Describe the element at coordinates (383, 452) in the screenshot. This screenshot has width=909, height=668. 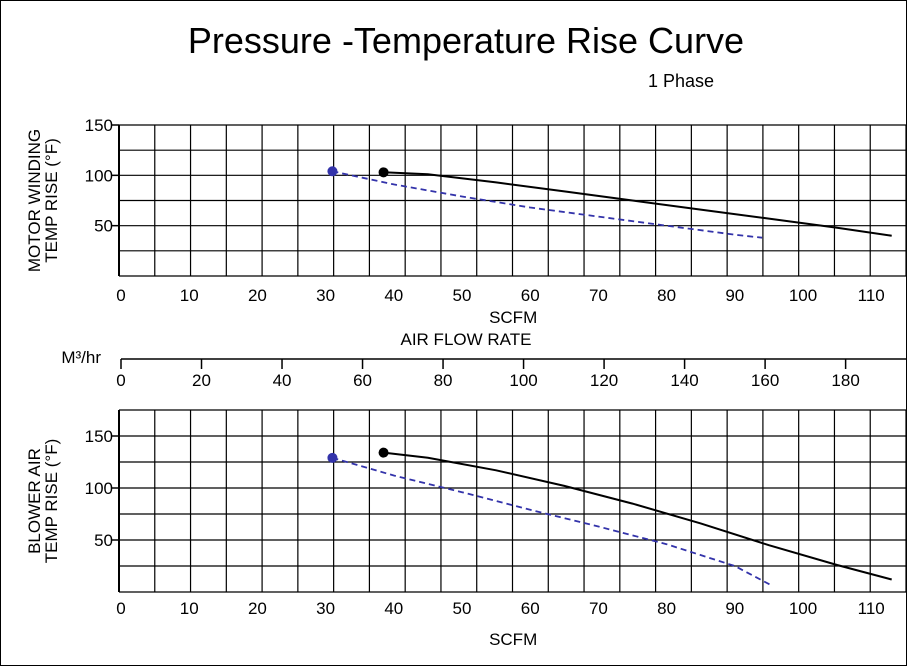
I see `blower-air-solid-series-start-point` at that location.